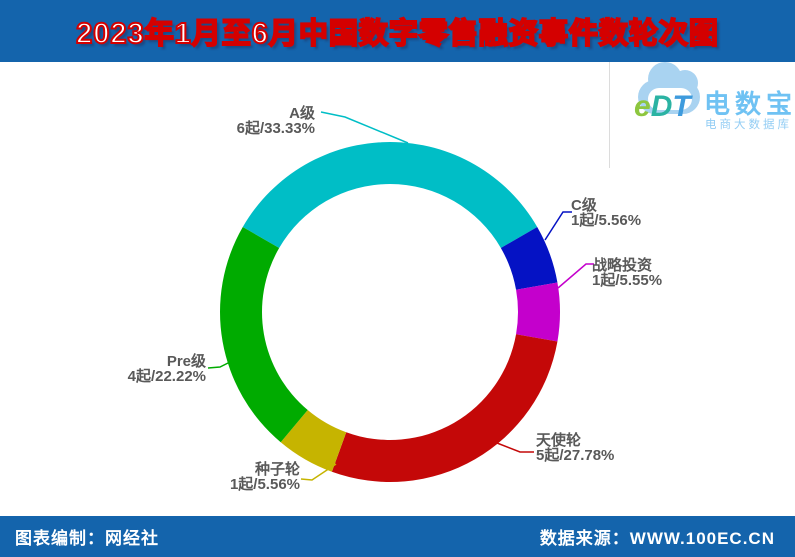 The width and height of the screenshot is (795, 557). I want to click on footer-source: 数据来源：WWW.100EC.CN, so click(657, 538).